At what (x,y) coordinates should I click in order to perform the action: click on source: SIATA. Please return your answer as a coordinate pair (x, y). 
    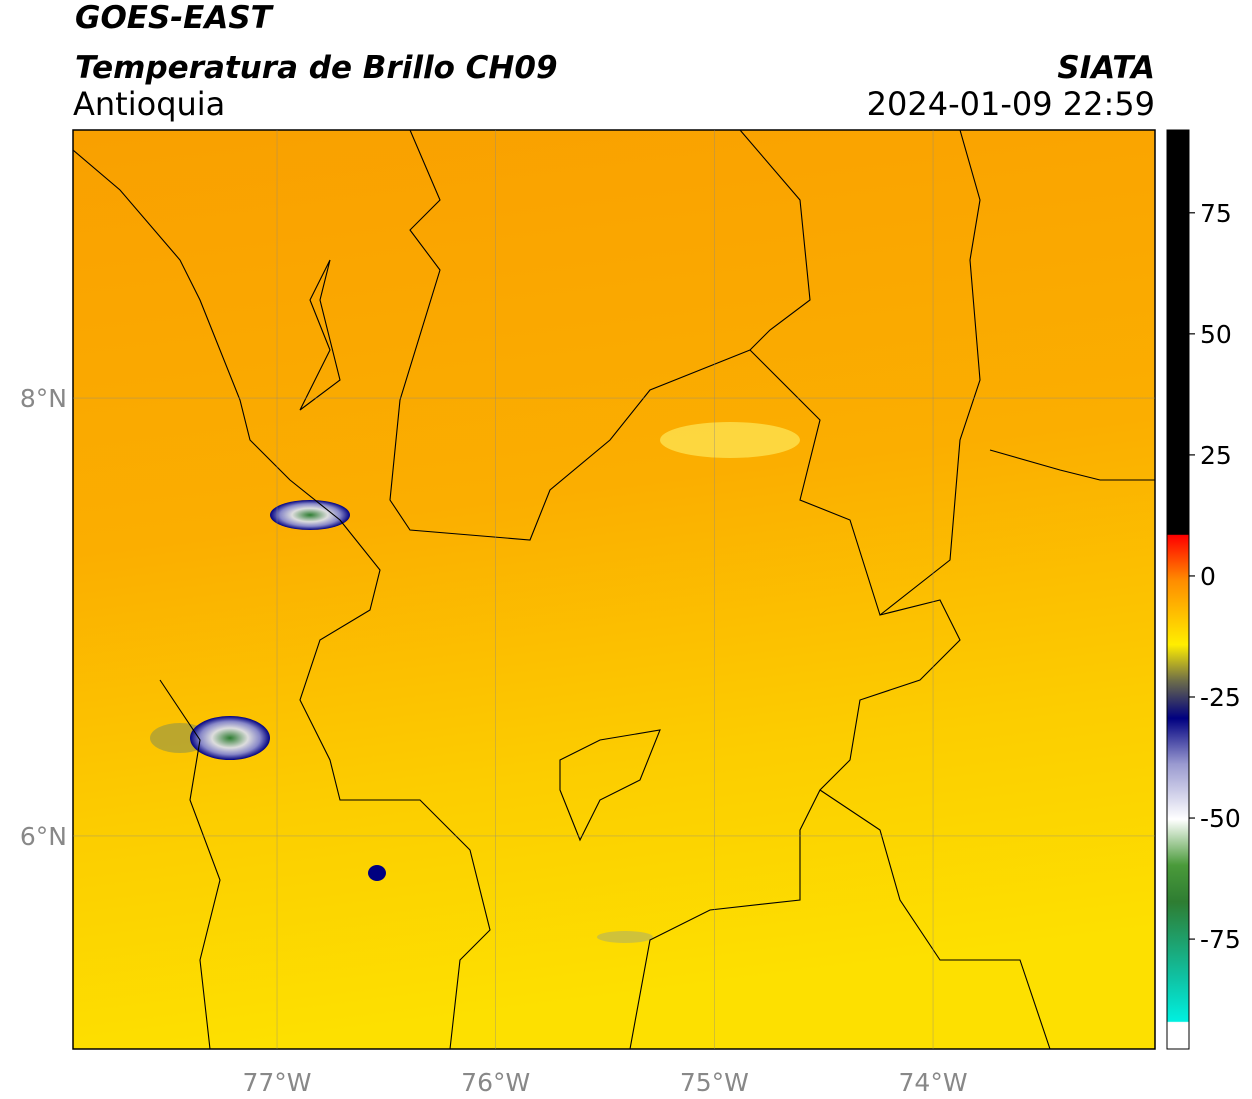
    Looking at the image, I should click on (1106, 68).